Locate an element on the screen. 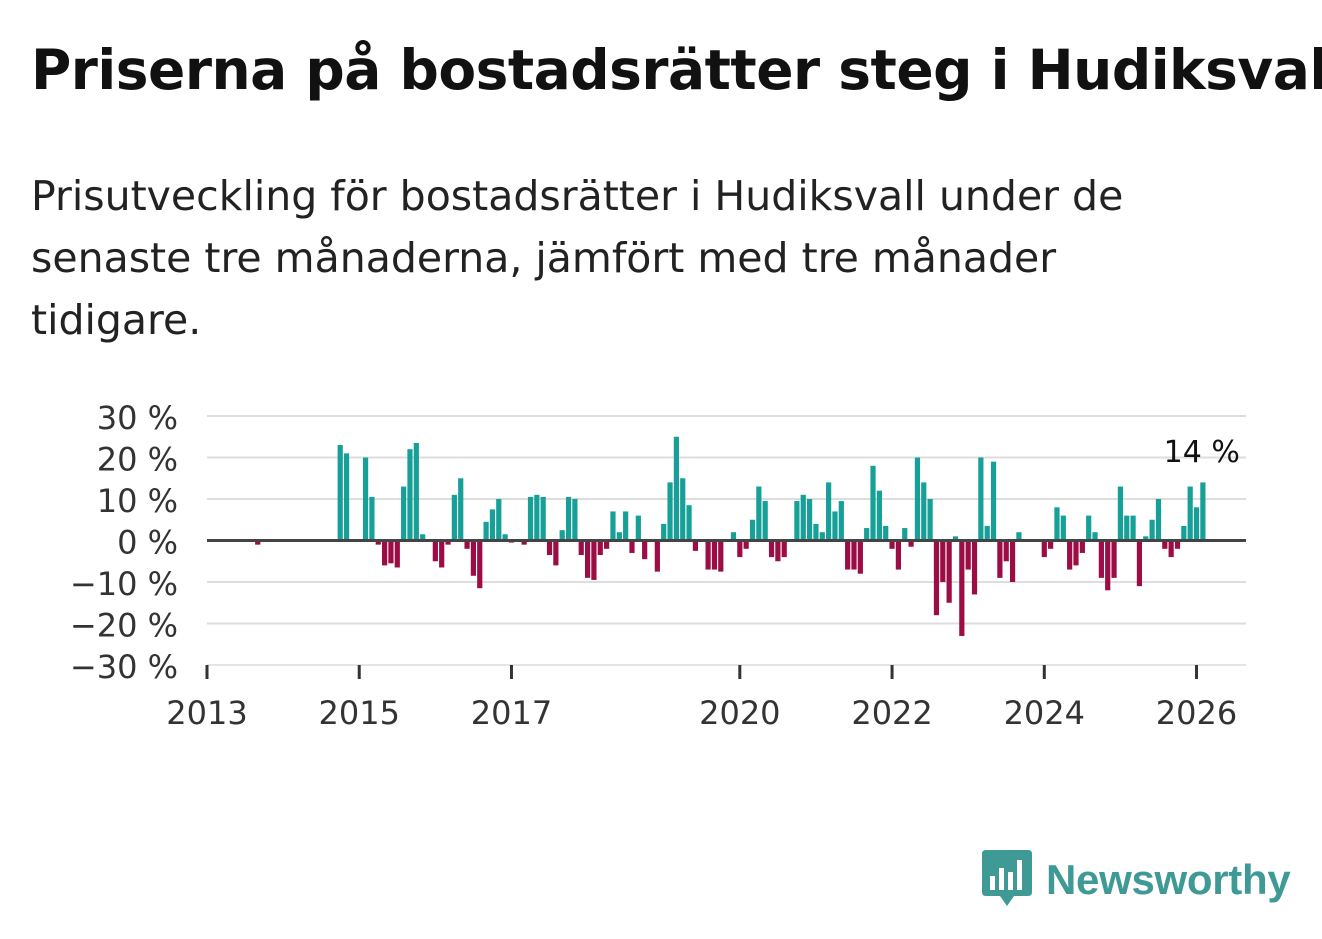 The height and width of the screenshot is (939, 1322). x-tick-label: 2015 is located at coordinates (359, 713).